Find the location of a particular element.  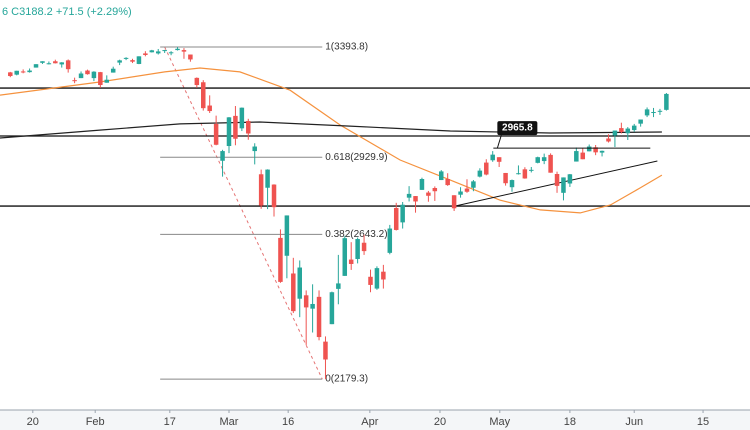

fib-label: 0.382(2643.2) is located at coordinates (356, 234).